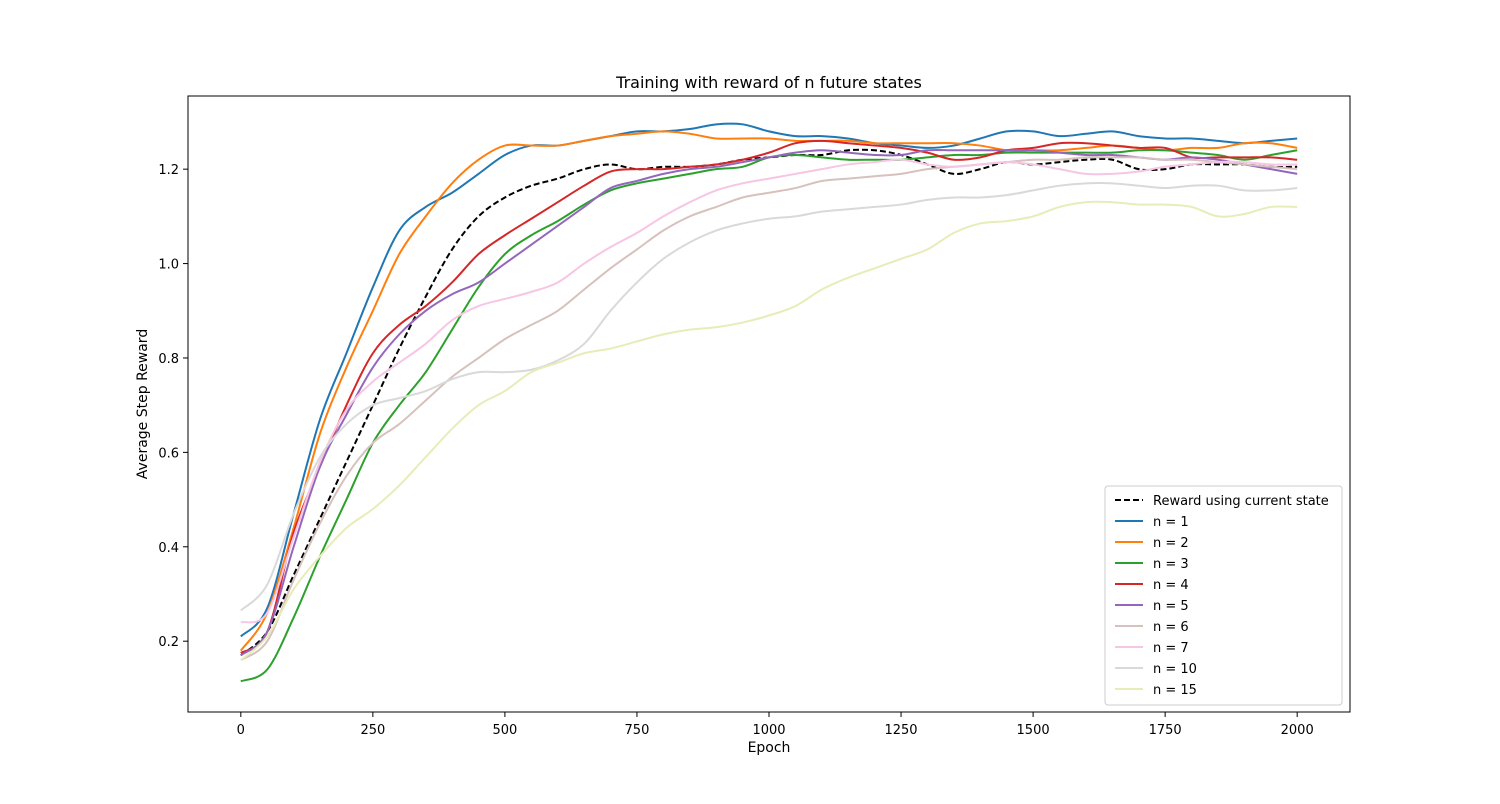 The height and width of the screenshot is (804, 1500). I want to click on x-tick-label: 1750, so click(1165, 730).